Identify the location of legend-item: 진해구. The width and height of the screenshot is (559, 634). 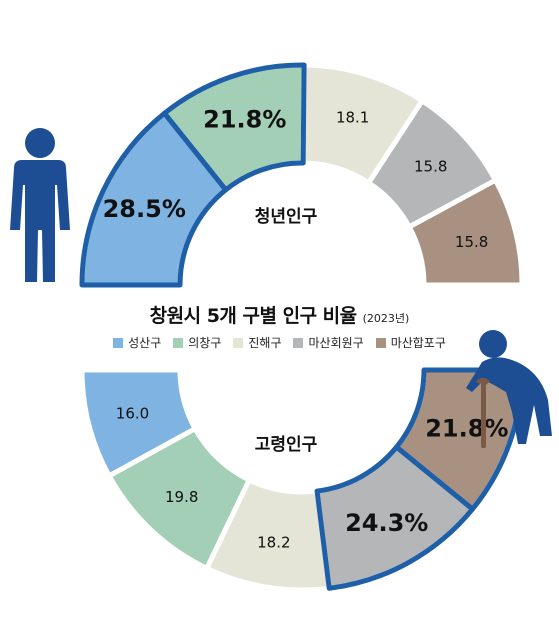
(257, 342).